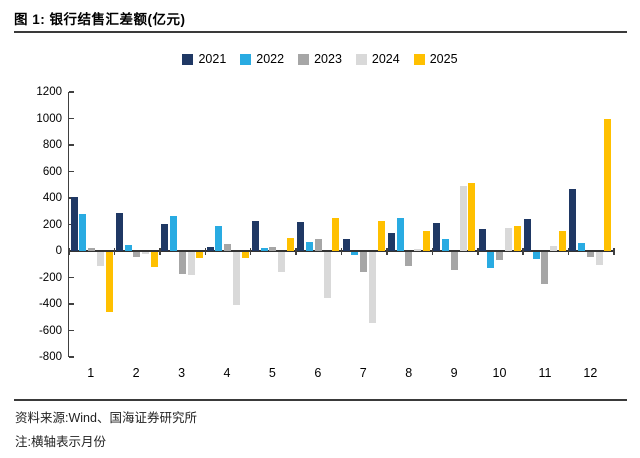 The width and height of the screenshot is (640, 458). What do you see at coordinates (328, 59) in the screenshot?
I see `legend-label: 2023` at bounding box center [328, 59].